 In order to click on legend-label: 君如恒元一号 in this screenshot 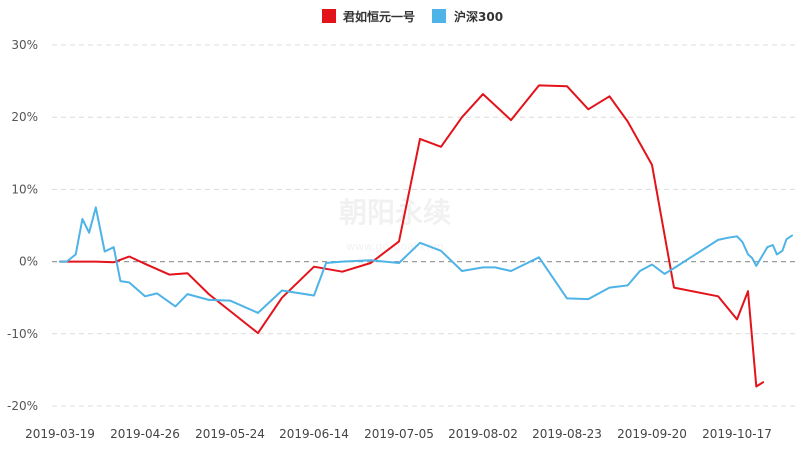, I will do `click(378, 16)`.